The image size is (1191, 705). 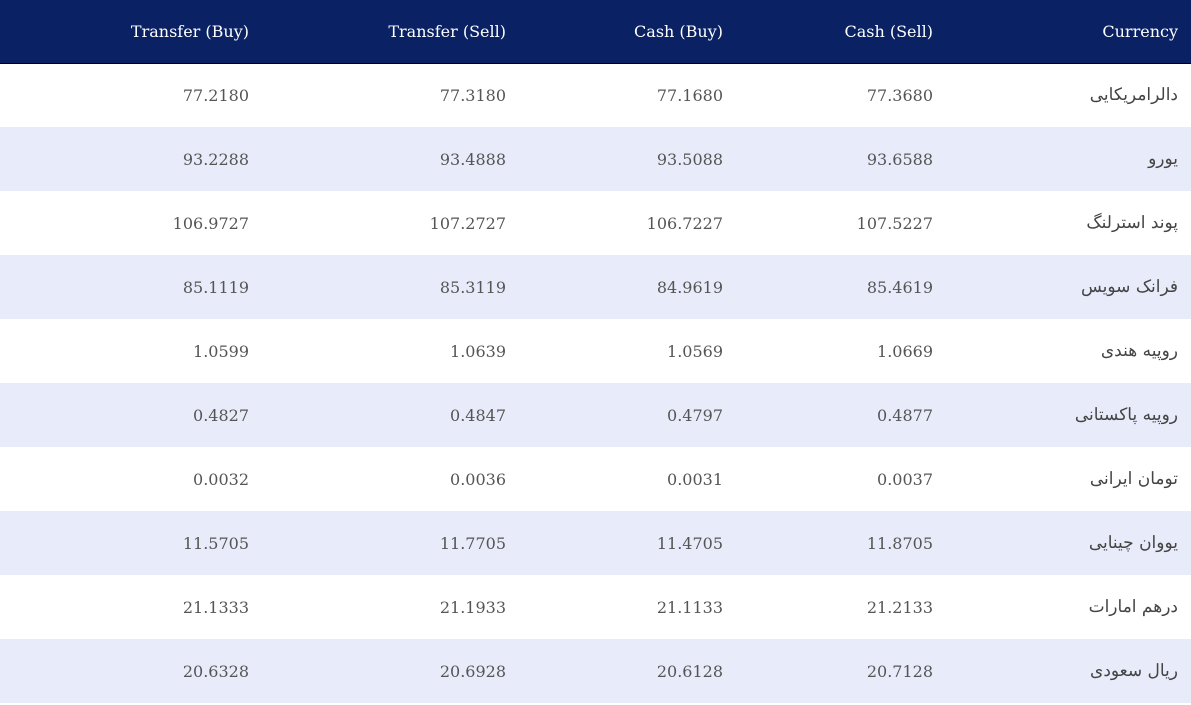 What do you see at coordinates (684, 223) in the screenshot?
I see `cash-buy-cell: 106.7227` at bounding box center [684, 223].